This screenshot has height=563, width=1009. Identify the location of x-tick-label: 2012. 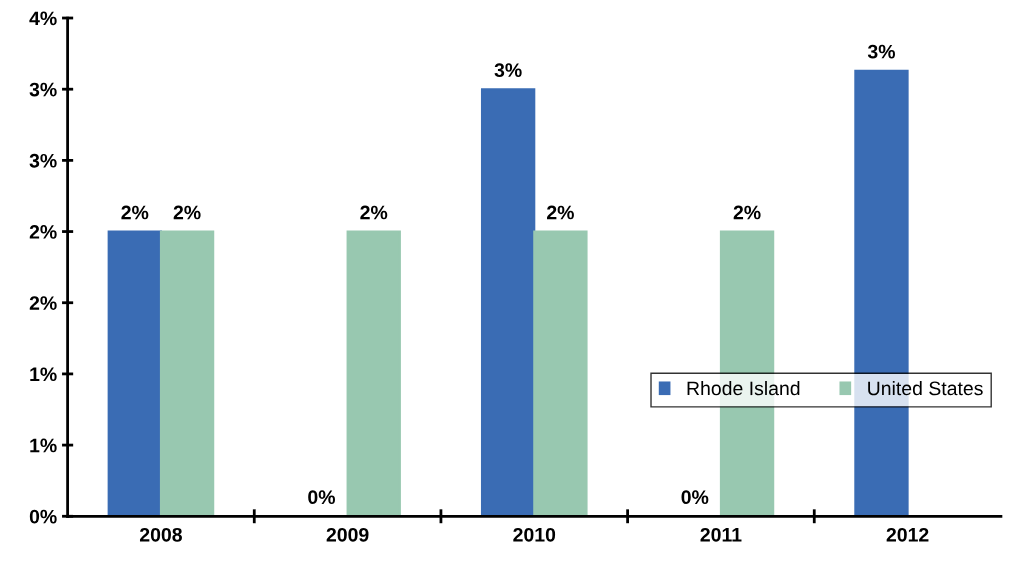
(907, 534).